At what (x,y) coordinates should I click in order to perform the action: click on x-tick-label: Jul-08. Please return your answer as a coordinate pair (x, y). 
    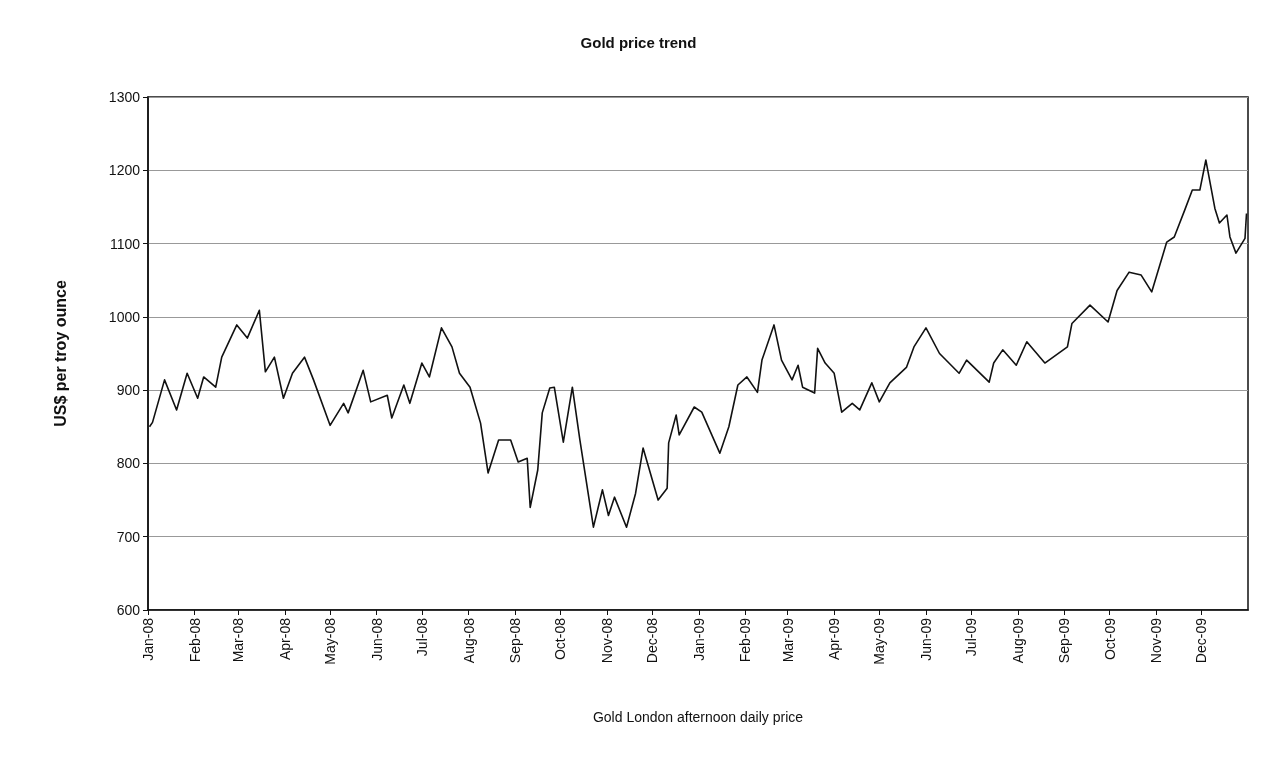
    Looking at the image, I should click on (421, 637).